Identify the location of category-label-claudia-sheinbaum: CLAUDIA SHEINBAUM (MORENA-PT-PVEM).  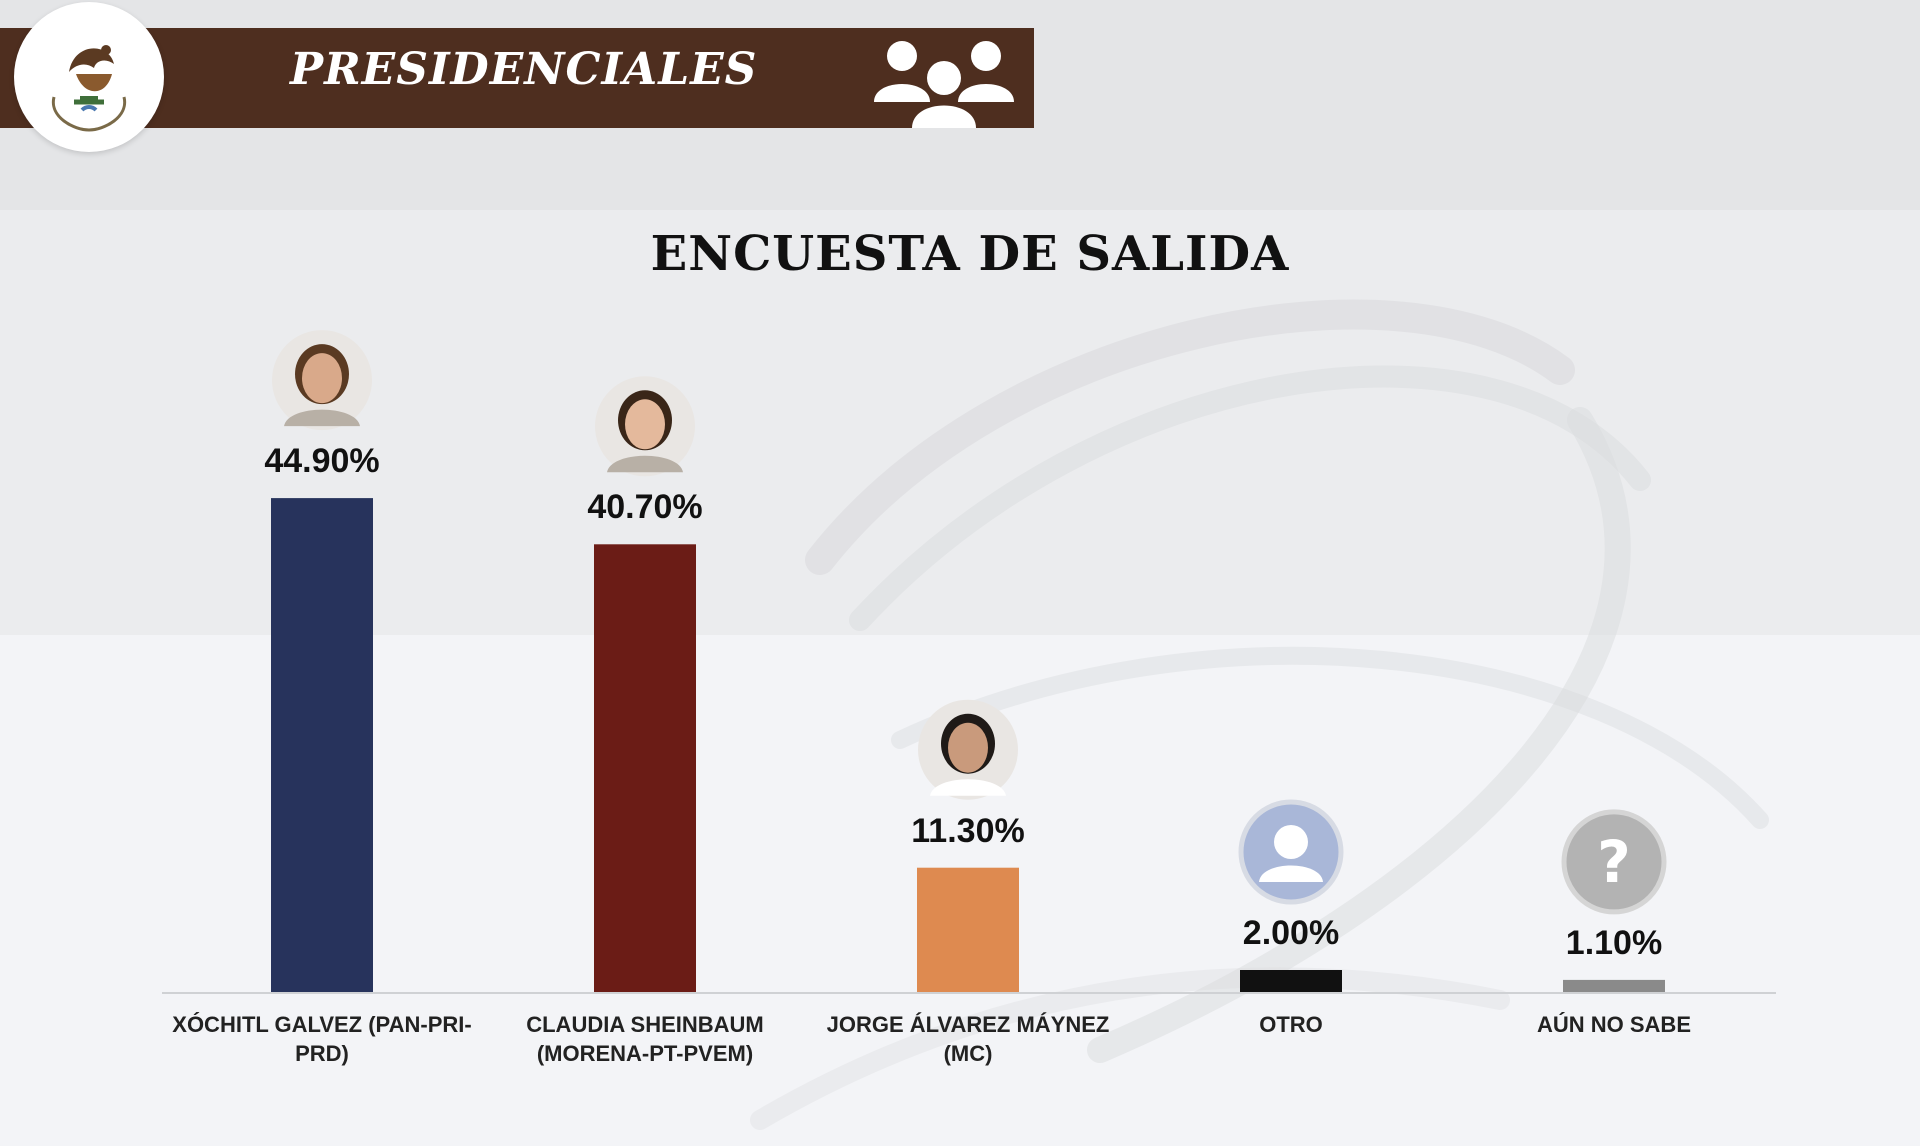
(645, 1039).